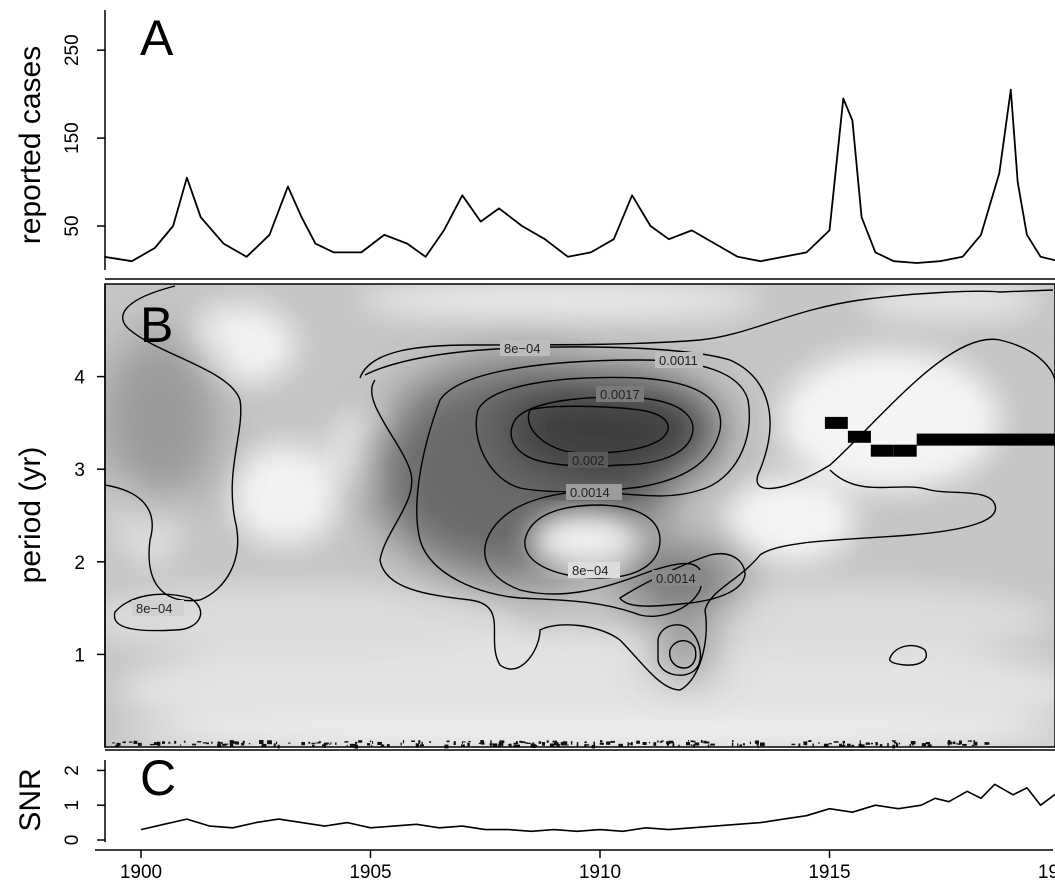 This screenshot has width=1055, height=885. What do you see at coordinates (157, 38) in the screenshot?
I see `panel-a-letter: A` at bounding box center [157, 38].